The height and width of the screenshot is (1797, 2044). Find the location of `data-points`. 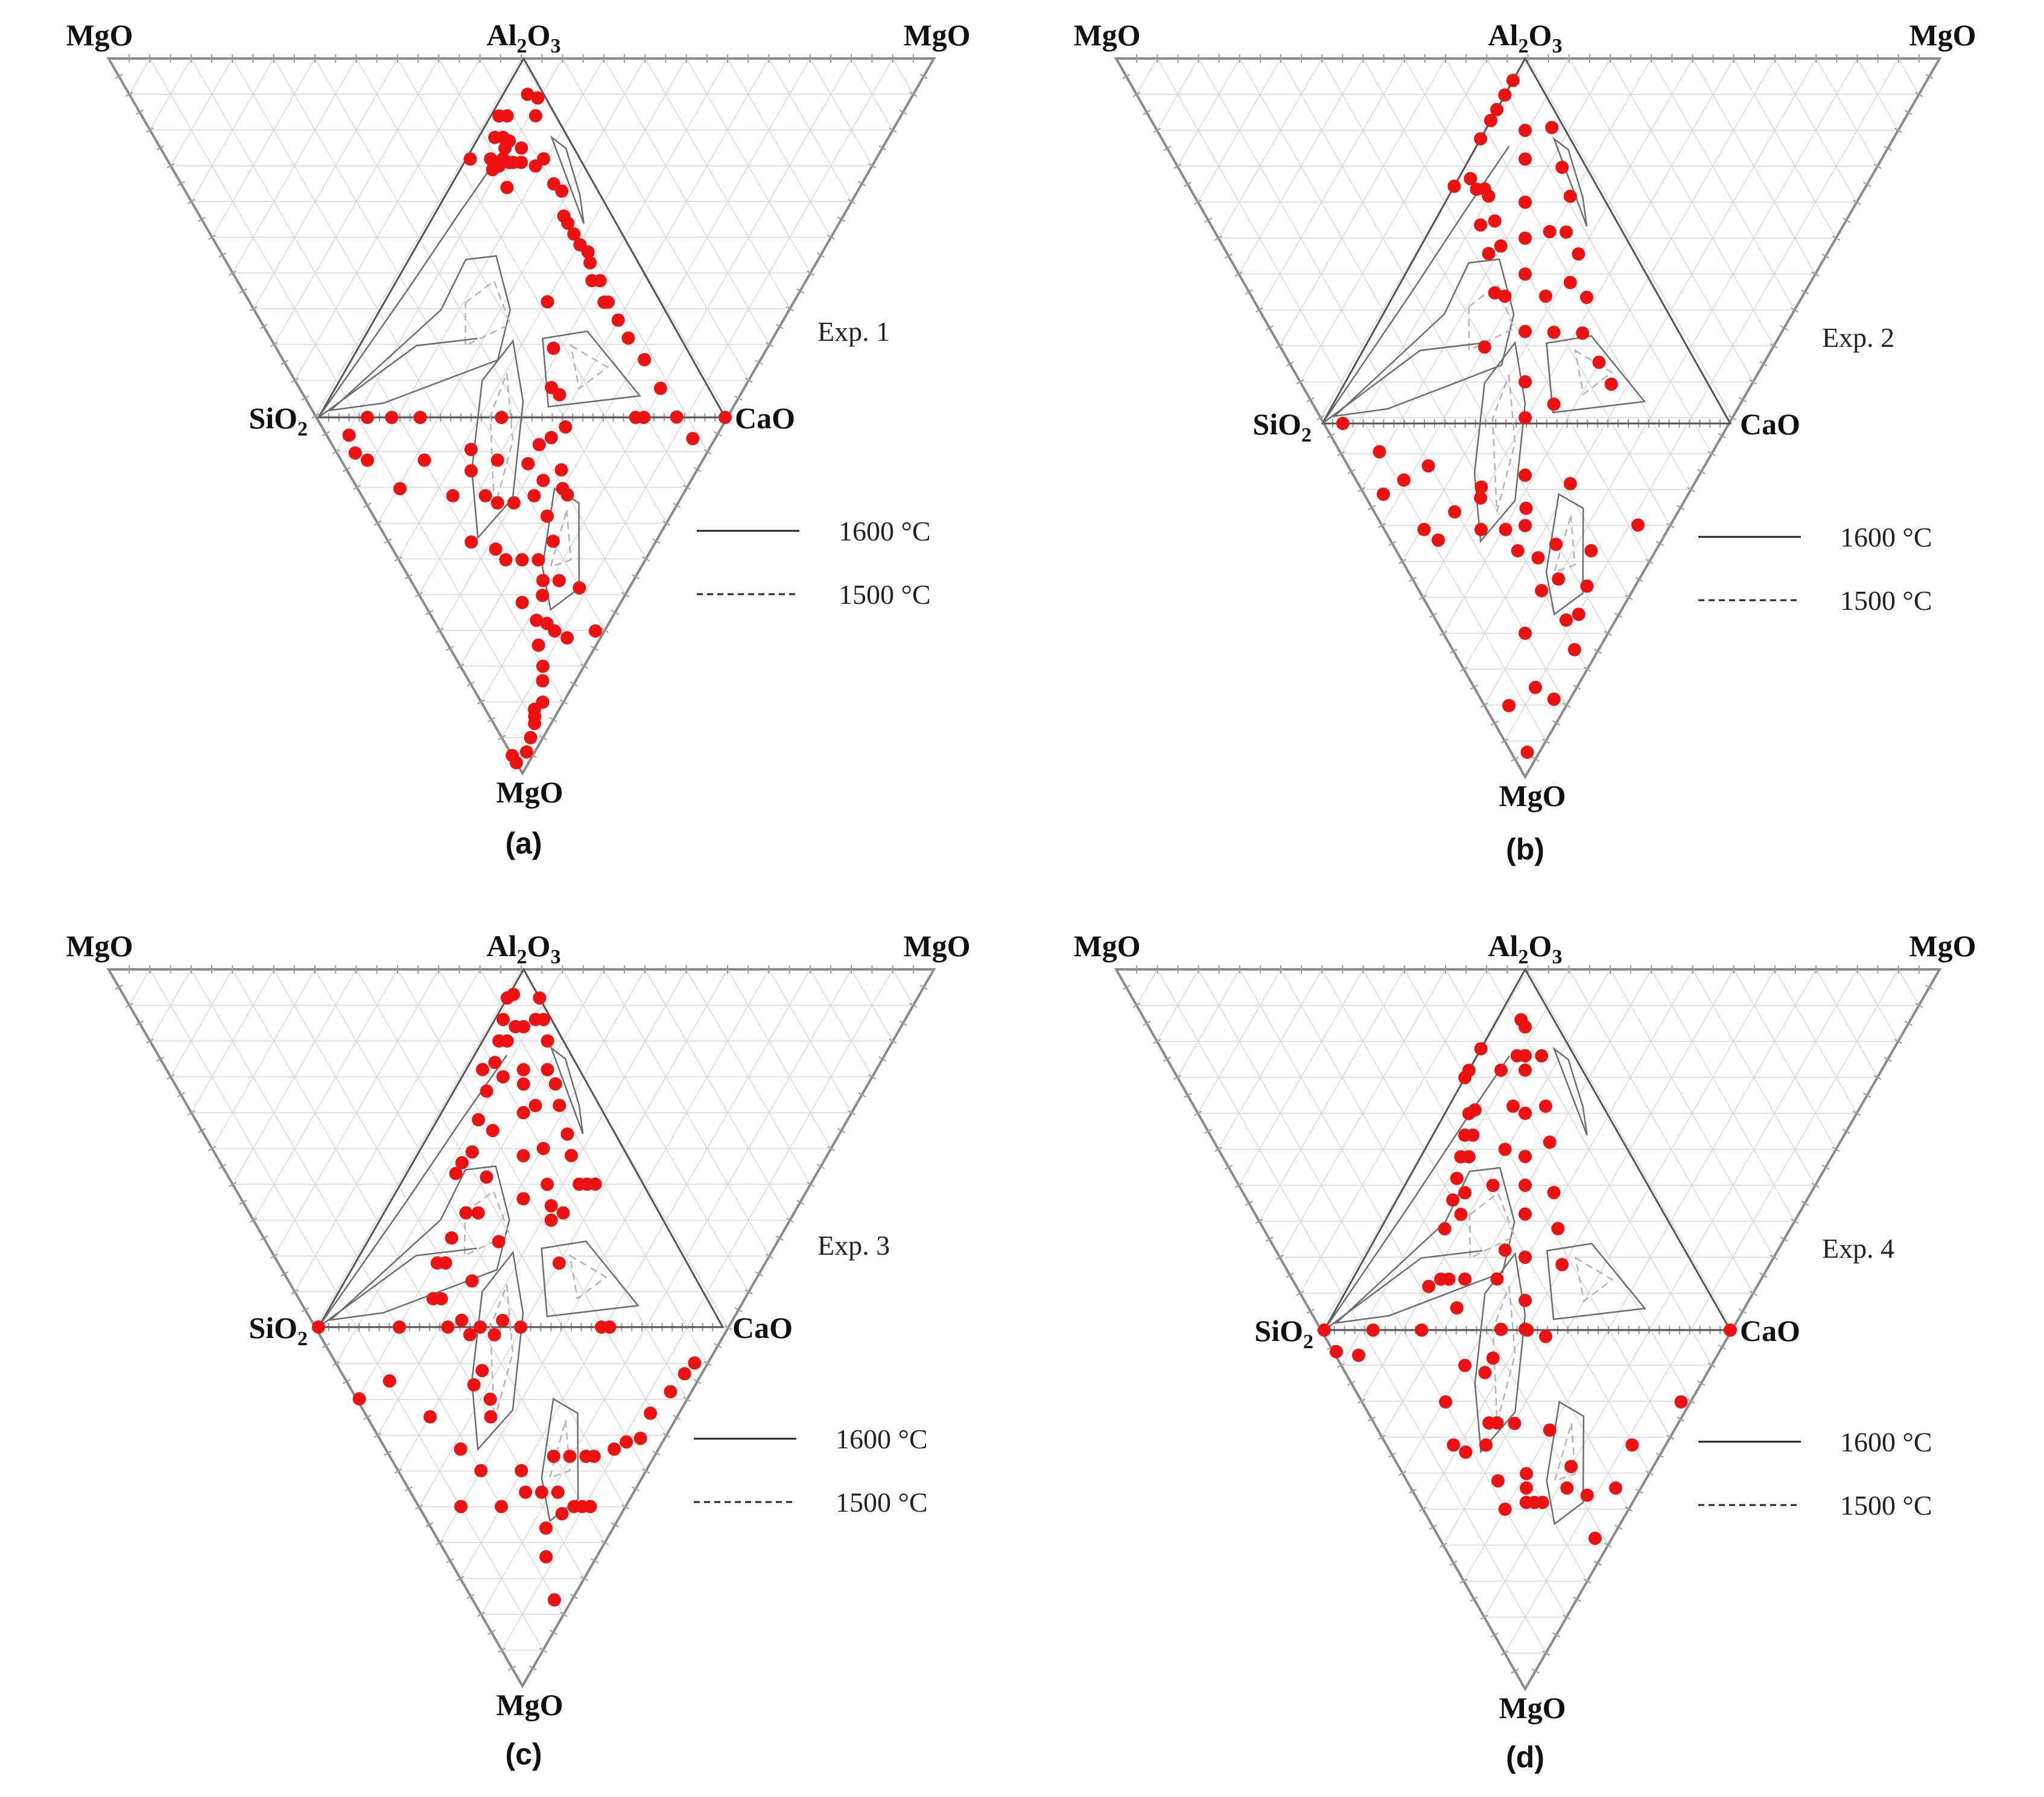

data-points is located at coordinates (1490, 417).